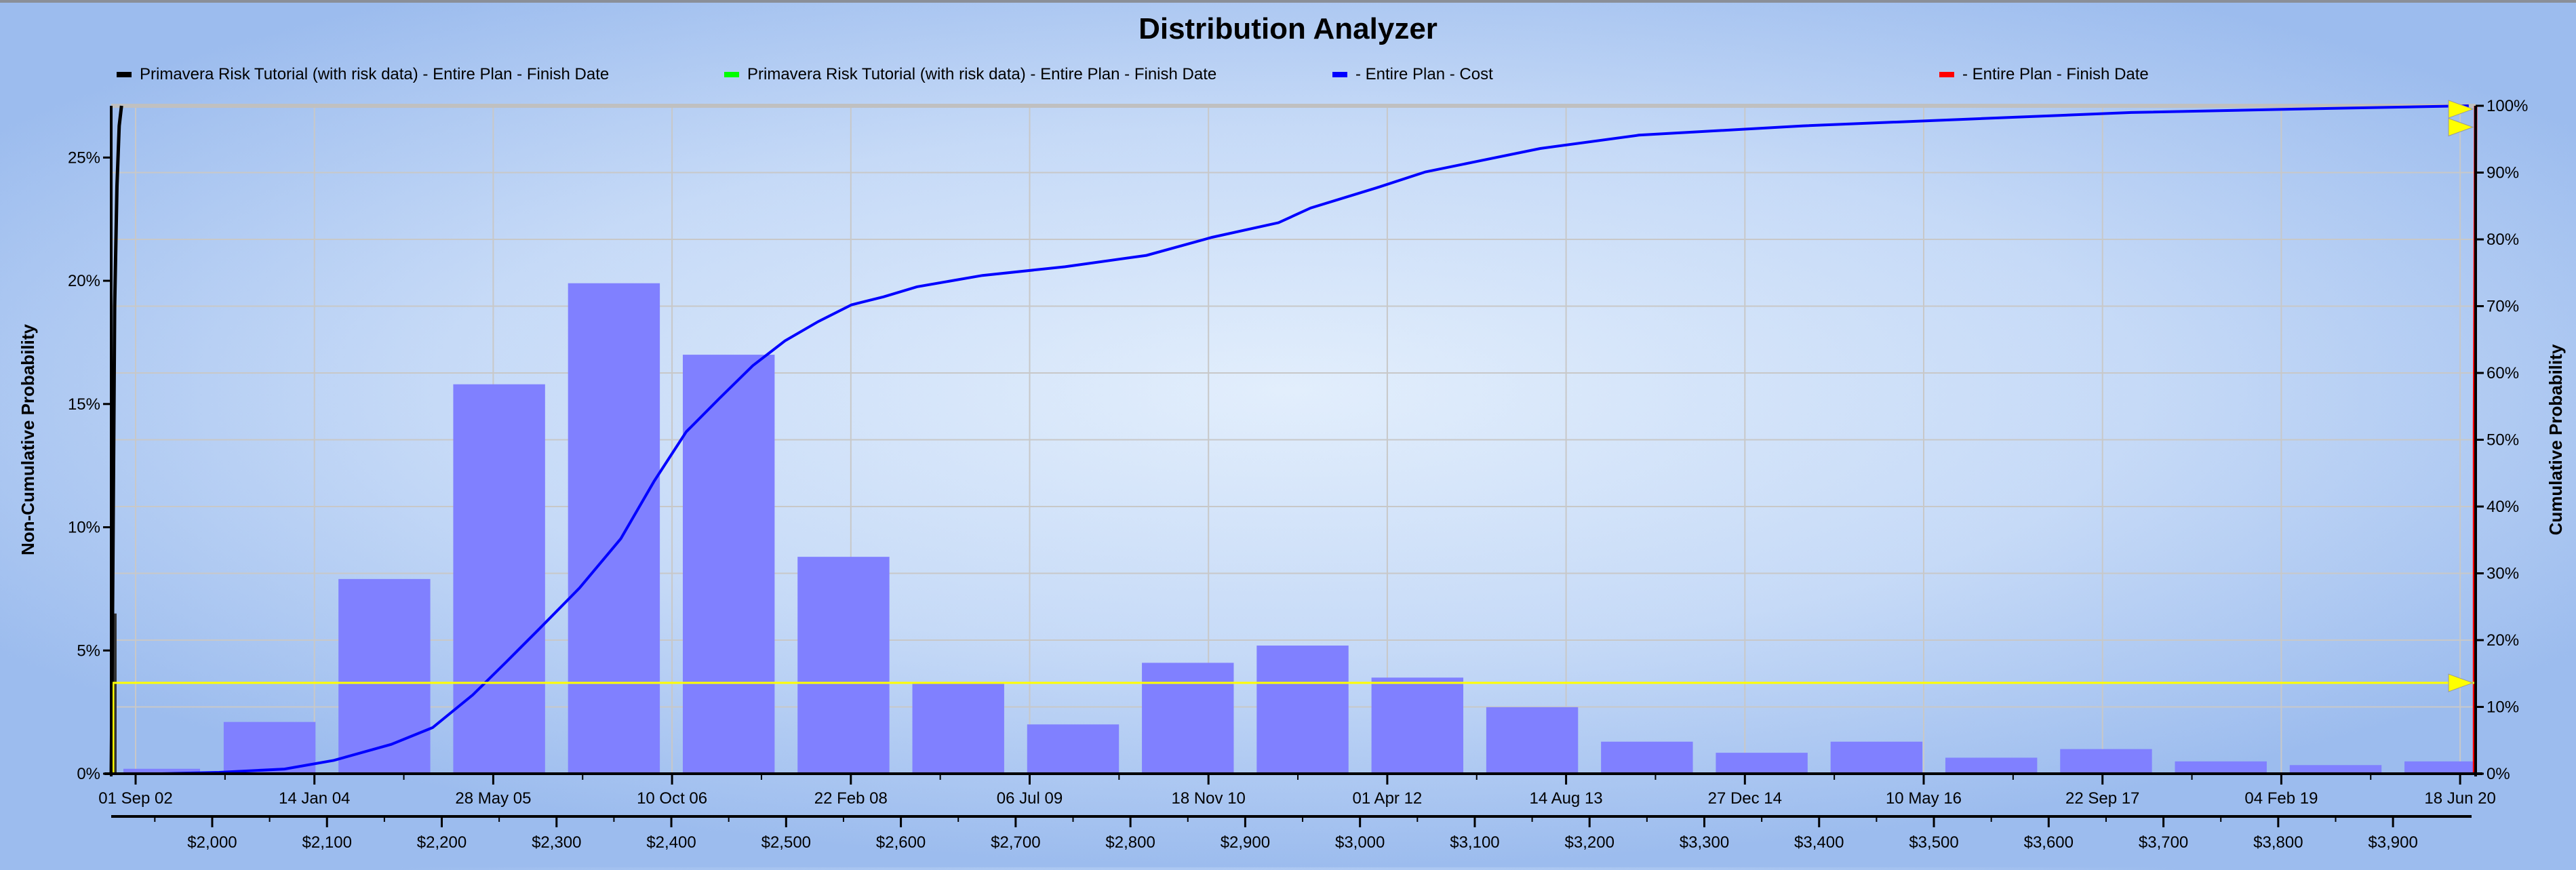 The width and height of the screenshot is (2576, 870). I want to click on date-tick-label: 04 Feb 19, so click(2281, 798).